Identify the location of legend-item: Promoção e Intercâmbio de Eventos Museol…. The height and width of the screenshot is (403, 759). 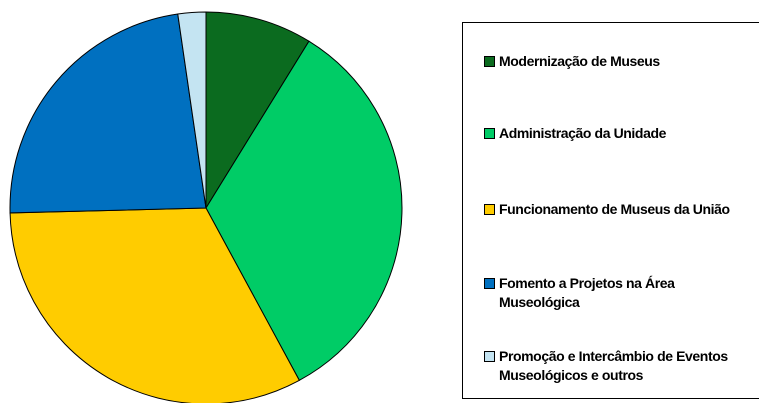
(620, 366).